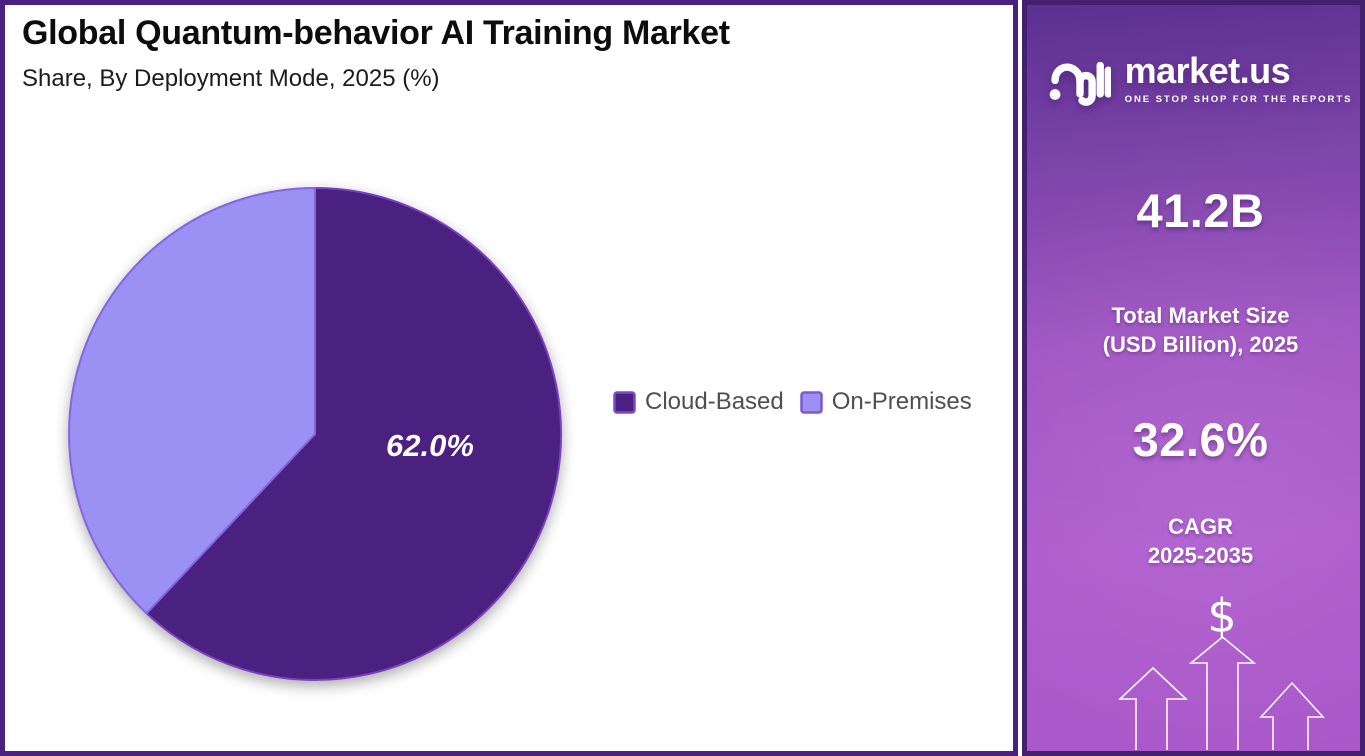 This screenshot has height=756, width=1365. What do you see at coordinates (1200, 439) in the screenshot?
I see `cagr-value: 32.6%` at bounding box center [1200, 439].